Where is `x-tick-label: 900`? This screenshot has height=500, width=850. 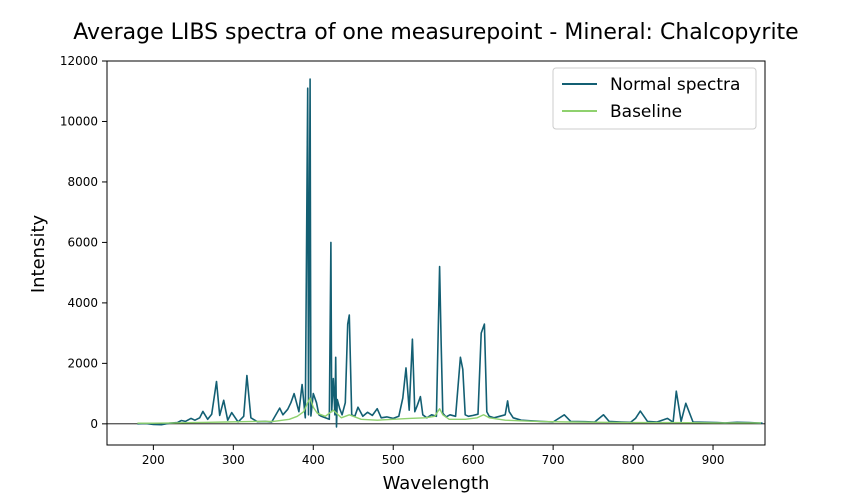
x-tick-label: 900 is located at coordinates (713, 460).